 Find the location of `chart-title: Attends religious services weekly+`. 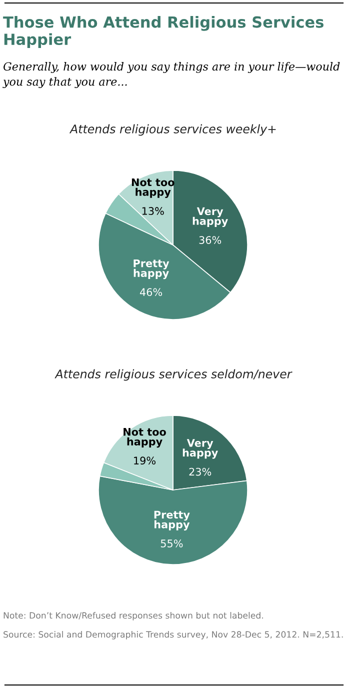

chart-title: Attends religious services weekly+ is located at coordinates (172, 130).